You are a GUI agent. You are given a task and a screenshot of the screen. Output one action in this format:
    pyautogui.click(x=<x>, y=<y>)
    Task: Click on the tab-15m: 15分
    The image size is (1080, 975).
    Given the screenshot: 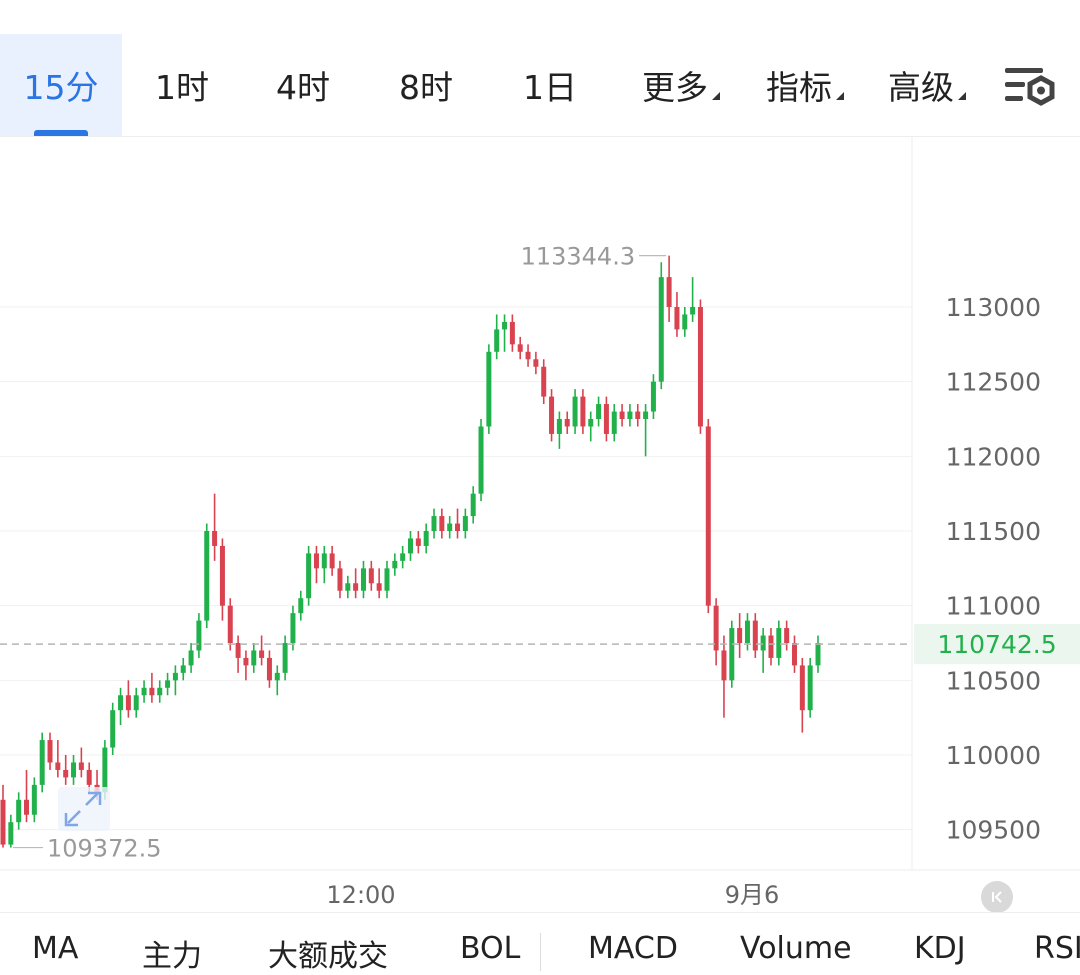 What is the action you would take?
    pyautogui.click(x=61, y=85)
    